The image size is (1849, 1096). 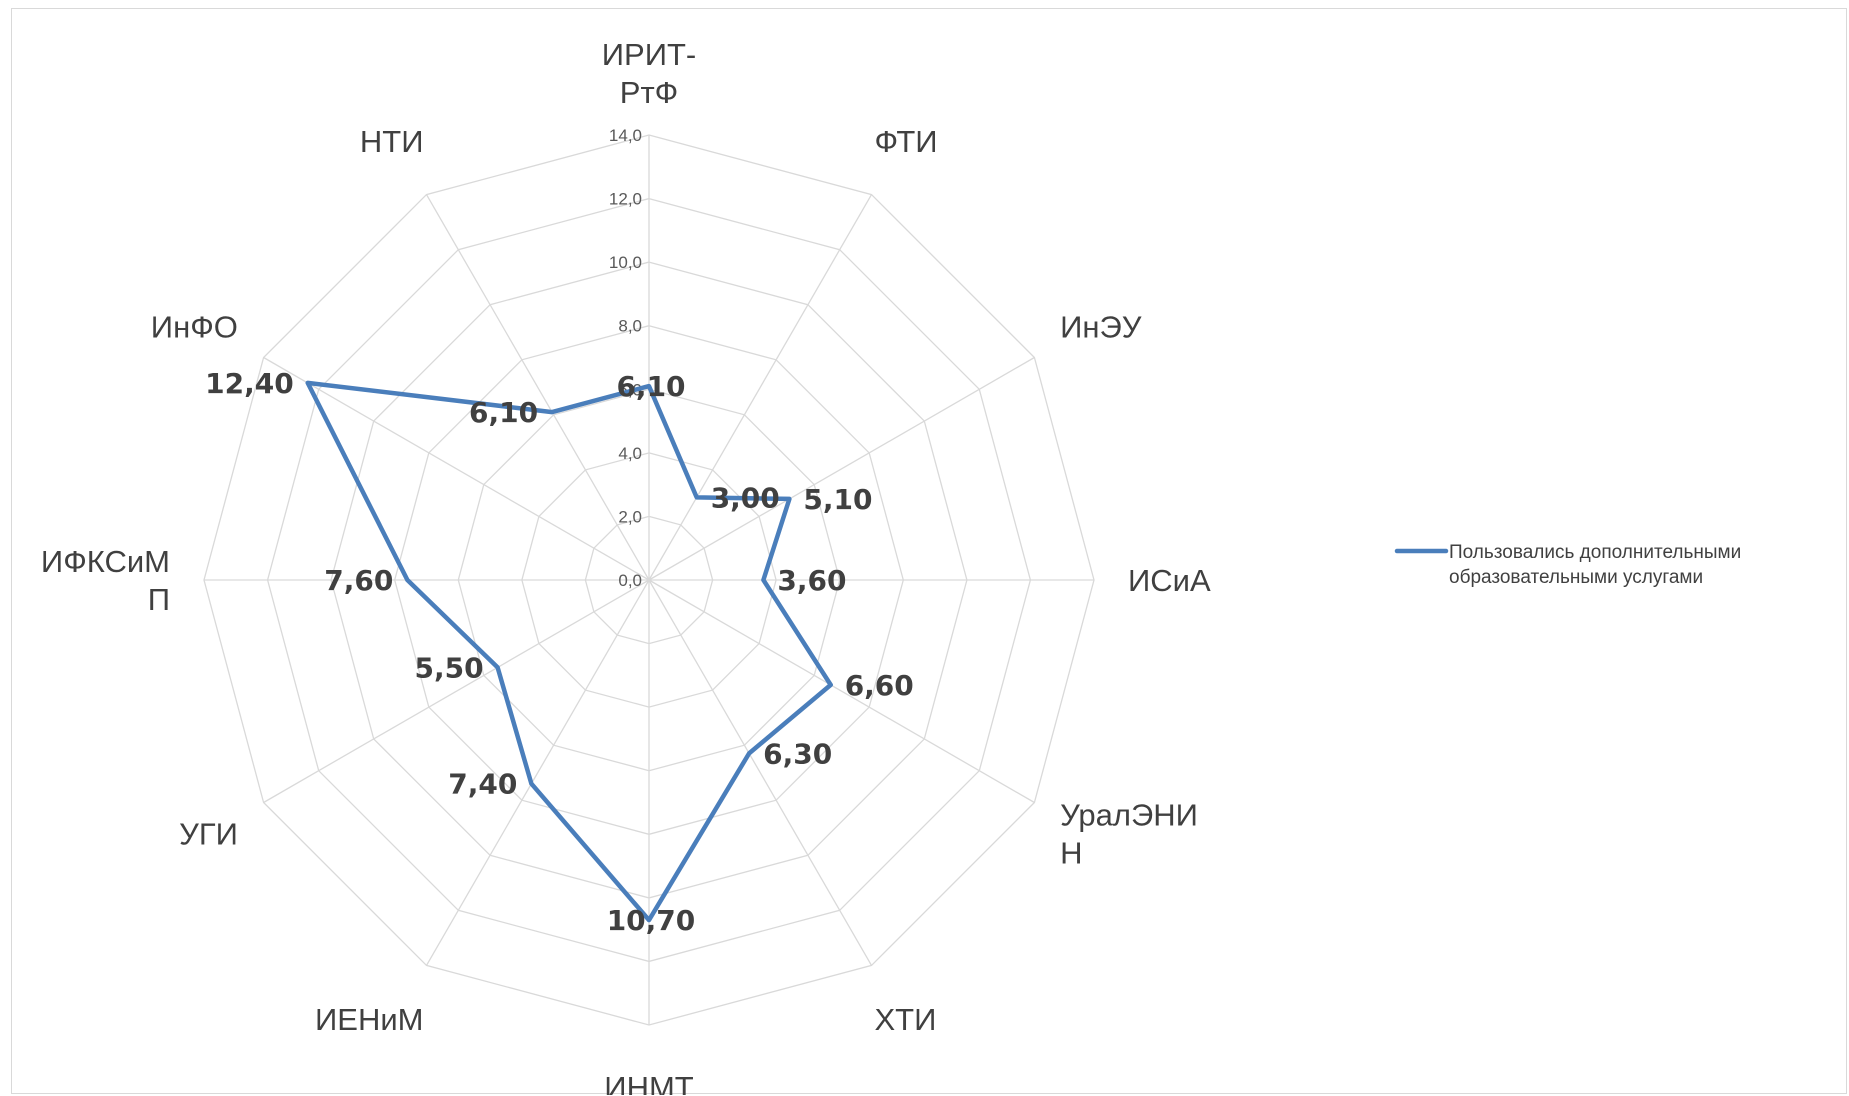 I want to click on category-label: ИЕНиМ, so click(x=369, y=1019).